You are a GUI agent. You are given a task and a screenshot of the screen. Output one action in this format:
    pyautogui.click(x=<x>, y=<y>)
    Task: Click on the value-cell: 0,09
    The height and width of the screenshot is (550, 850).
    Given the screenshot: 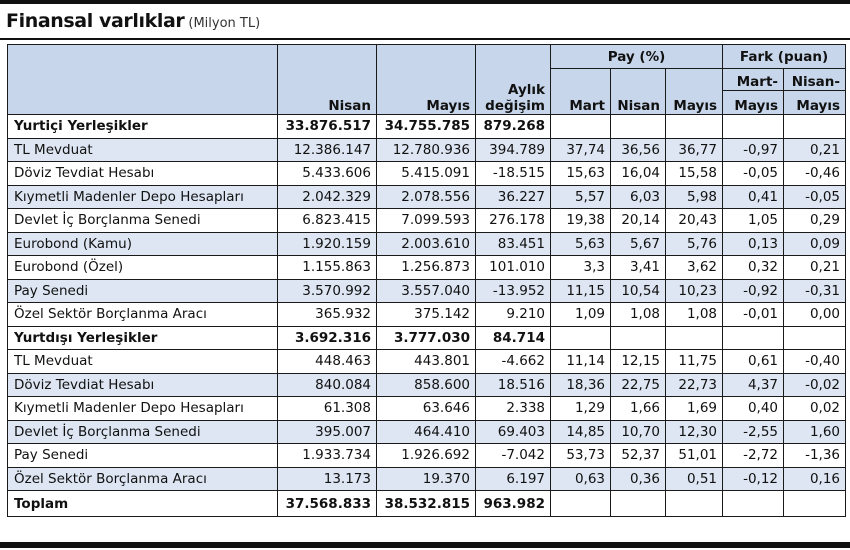 What is the action you would take?
    pyautogui.click(x=815, y=243)
    